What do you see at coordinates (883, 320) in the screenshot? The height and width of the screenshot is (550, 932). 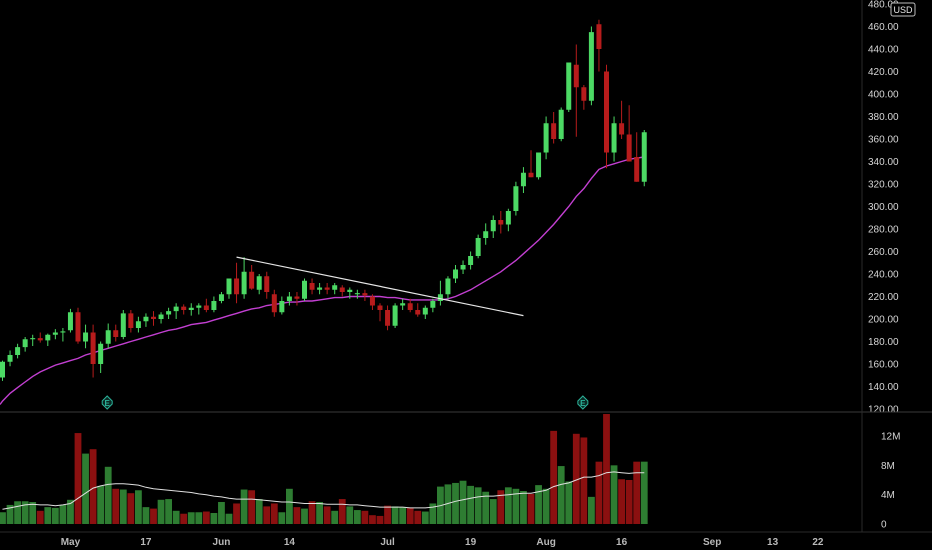 I see `price-tick-label: 200.00` at bounding box center [883, 320].